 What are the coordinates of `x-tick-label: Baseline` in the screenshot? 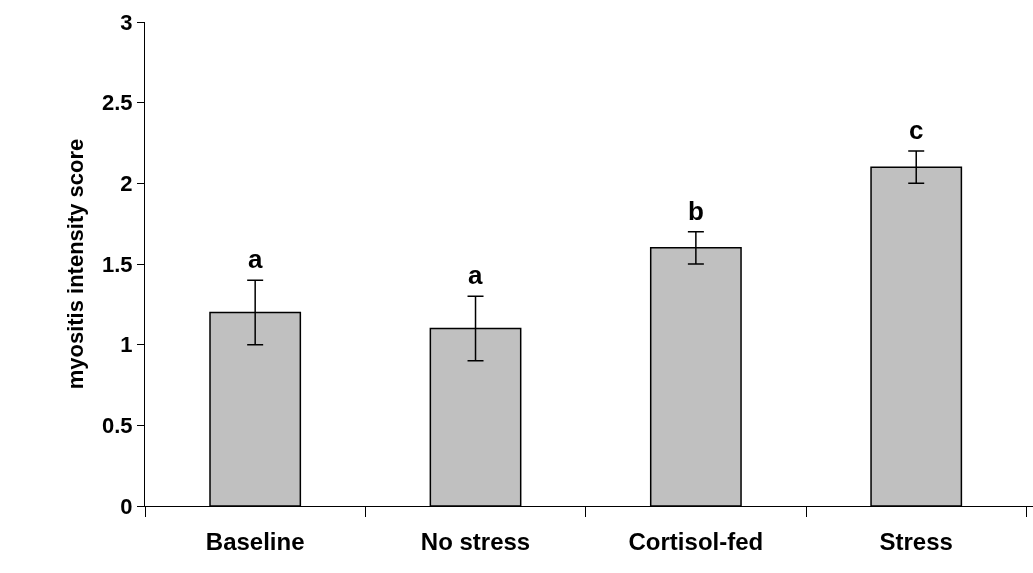 It's located at (255, 541).